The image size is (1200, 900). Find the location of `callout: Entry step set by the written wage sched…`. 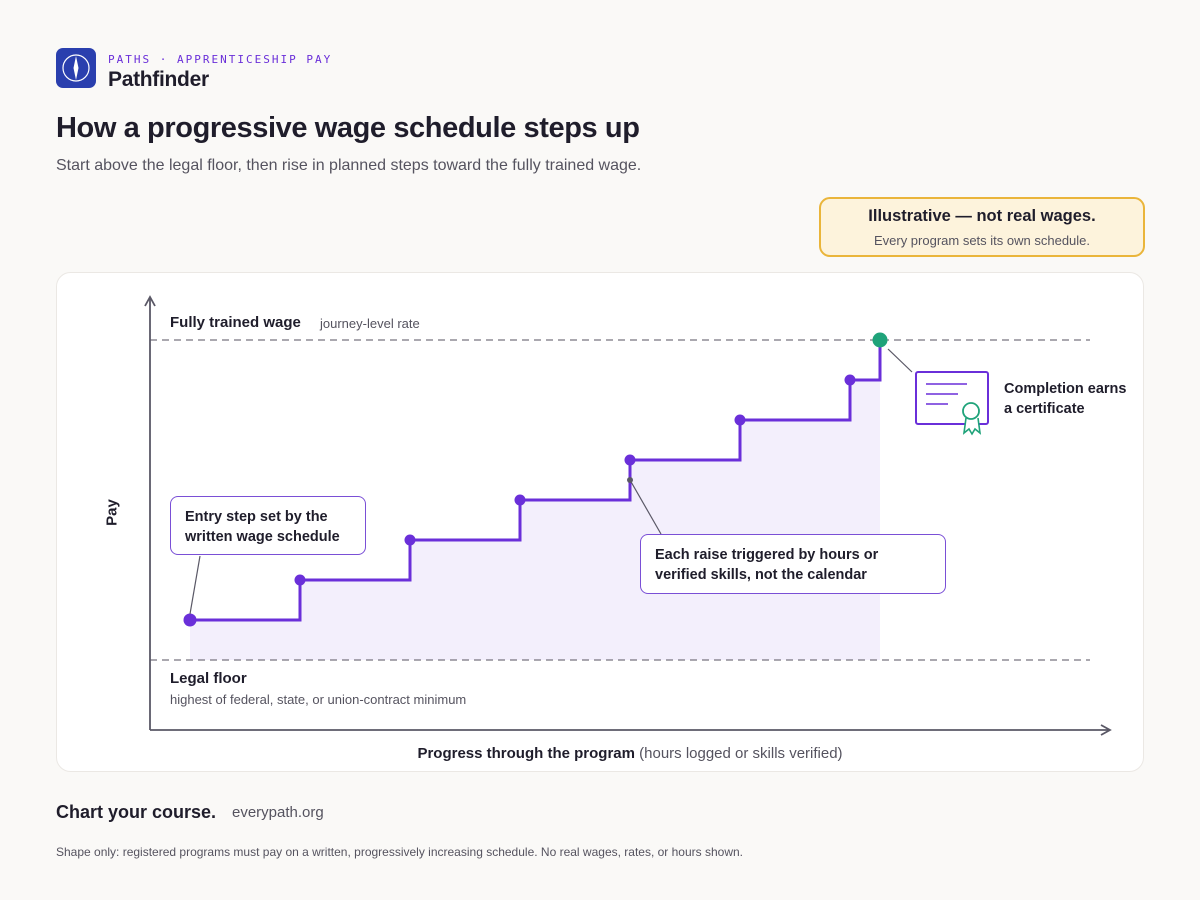

callout: Entry step set by the written wage sched… is located at coordinates (268, 525).